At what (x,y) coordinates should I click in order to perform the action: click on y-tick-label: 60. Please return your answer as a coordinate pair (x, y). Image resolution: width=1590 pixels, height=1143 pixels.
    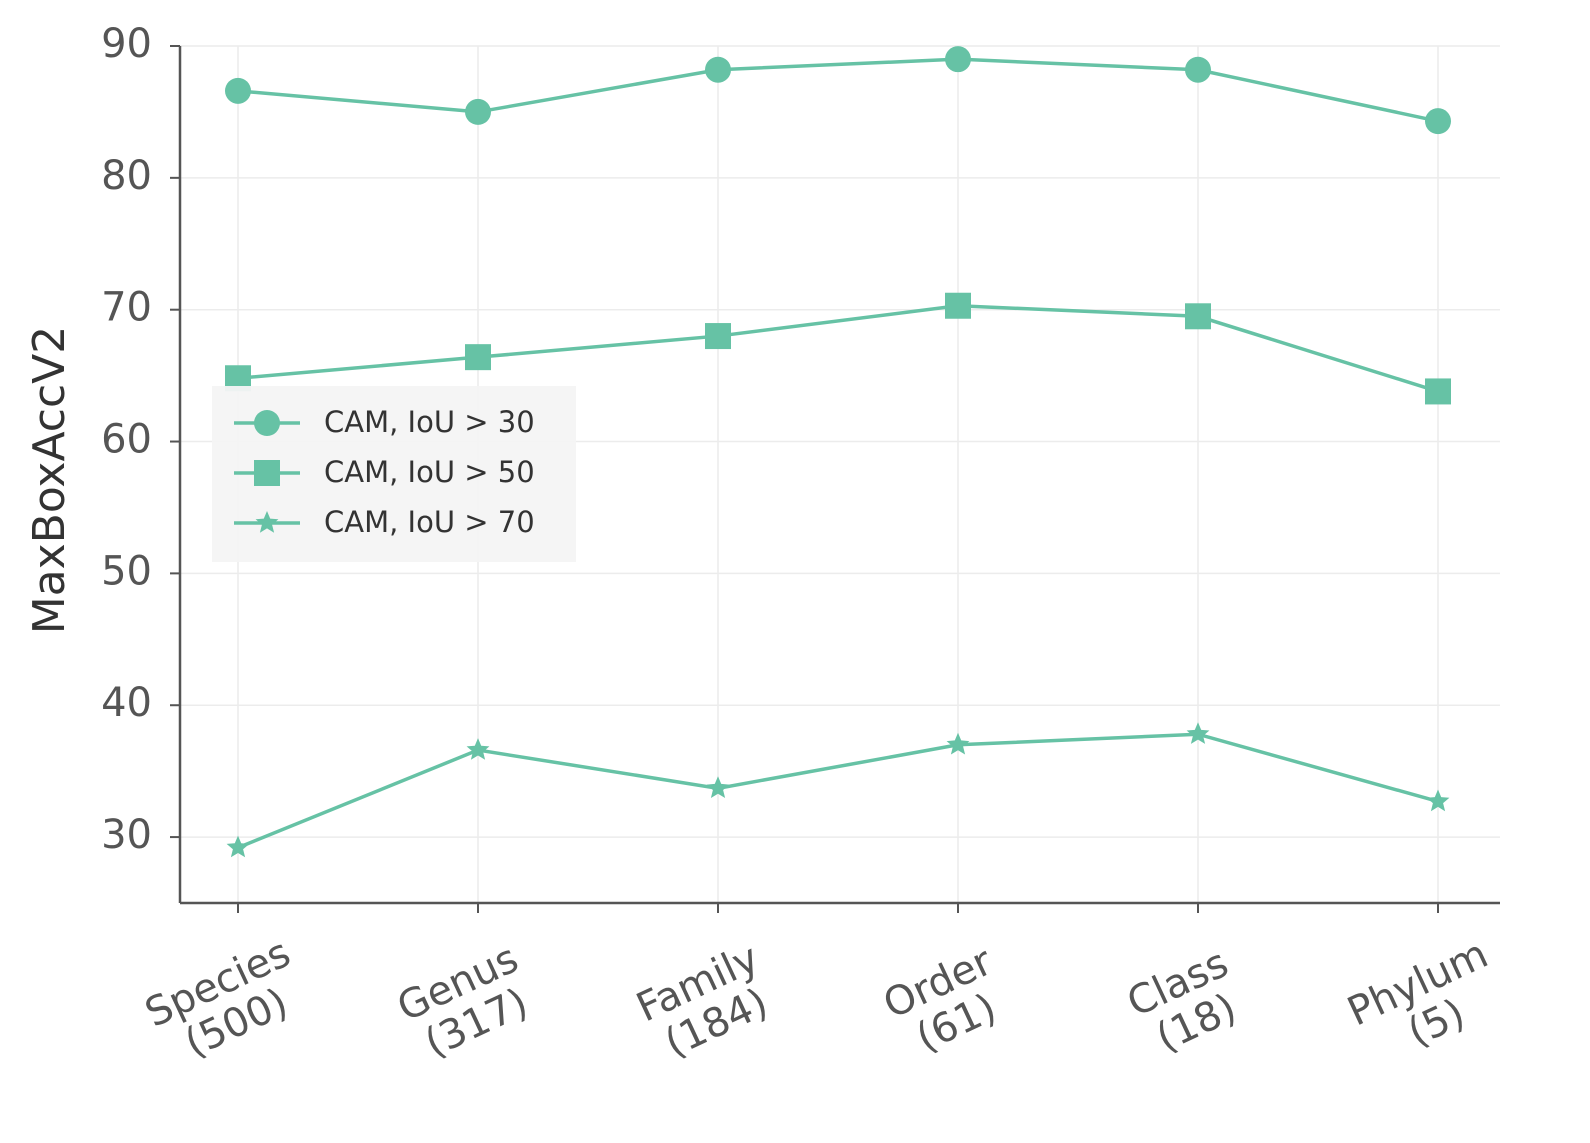
    Looking at the image, I should click on (126, 440).